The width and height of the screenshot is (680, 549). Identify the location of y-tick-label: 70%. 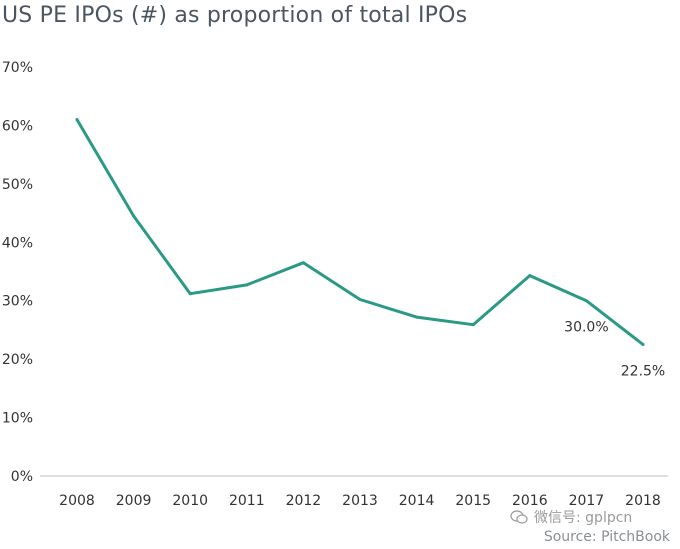
(17, 68).